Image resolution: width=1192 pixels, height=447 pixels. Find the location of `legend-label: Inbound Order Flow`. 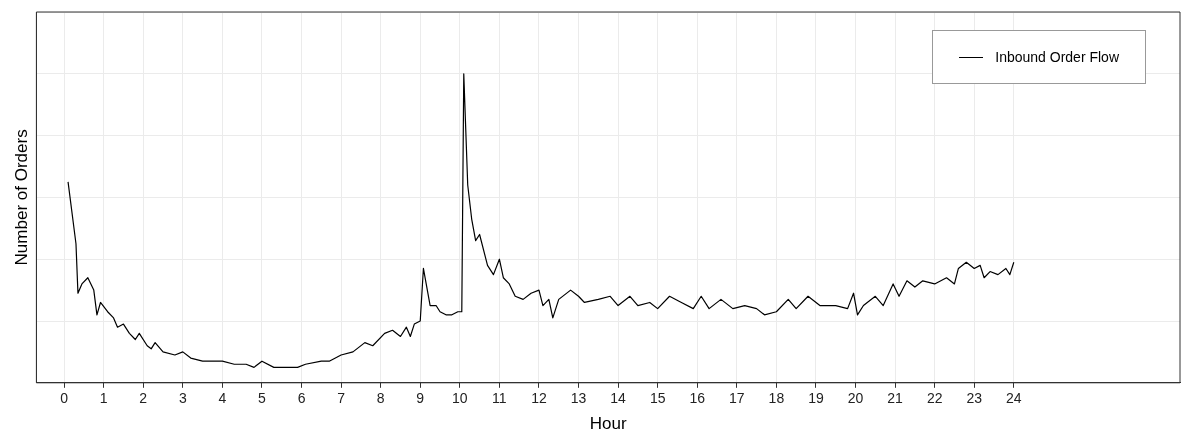

legend-label: Inbound Order Flow is located at coordinates (1057, 57).